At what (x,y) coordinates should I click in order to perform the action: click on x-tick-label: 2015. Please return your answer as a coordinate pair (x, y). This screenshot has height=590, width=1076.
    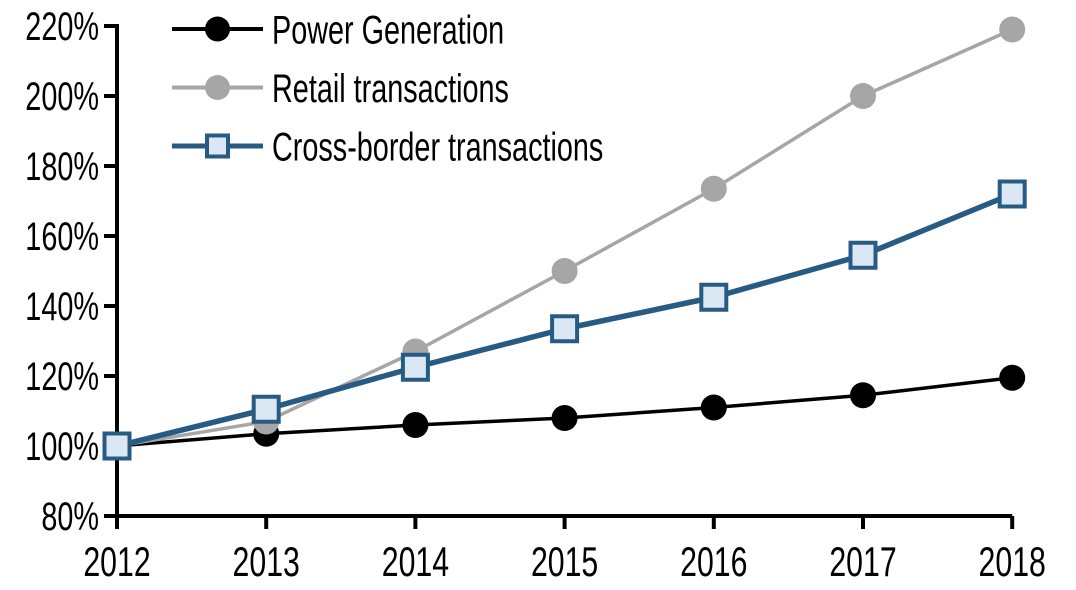
    Looking at the image, I should click on (564, 561).